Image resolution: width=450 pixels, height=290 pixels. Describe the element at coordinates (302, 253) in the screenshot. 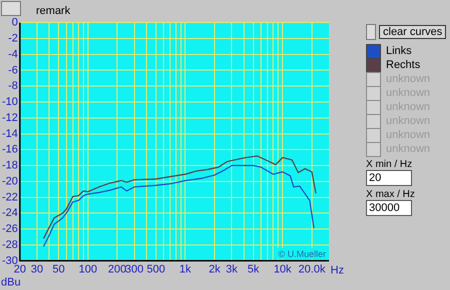

I see `annotation: © U.Mueller` at that location.